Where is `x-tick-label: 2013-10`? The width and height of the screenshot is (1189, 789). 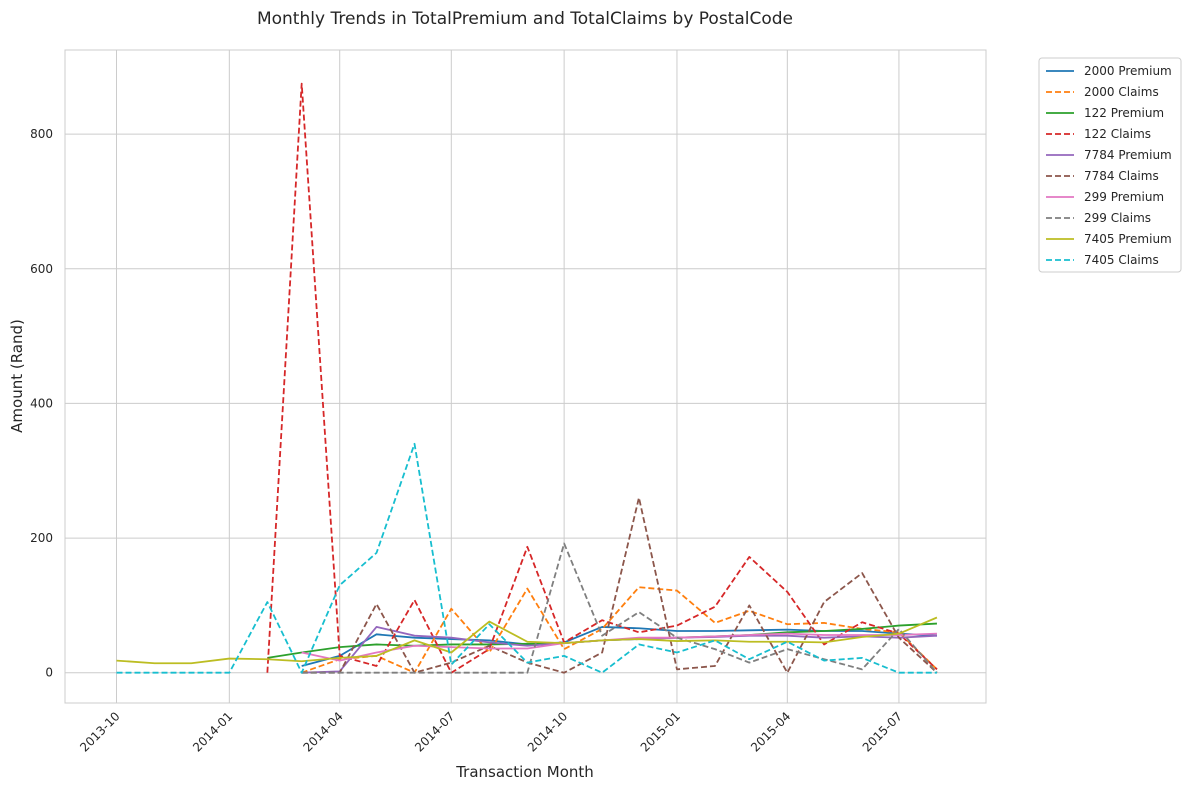
x-tick-label: 2013-10 is located at coordinates (99, 731).